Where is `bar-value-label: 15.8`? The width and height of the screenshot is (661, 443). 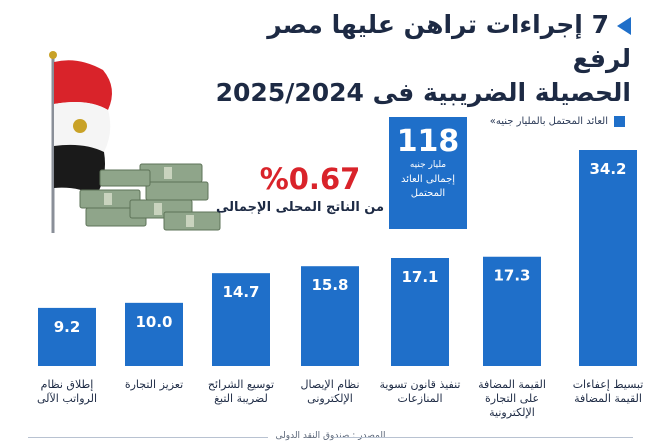
bar-value-label: 15.8 is located at coordinates (329, 285).